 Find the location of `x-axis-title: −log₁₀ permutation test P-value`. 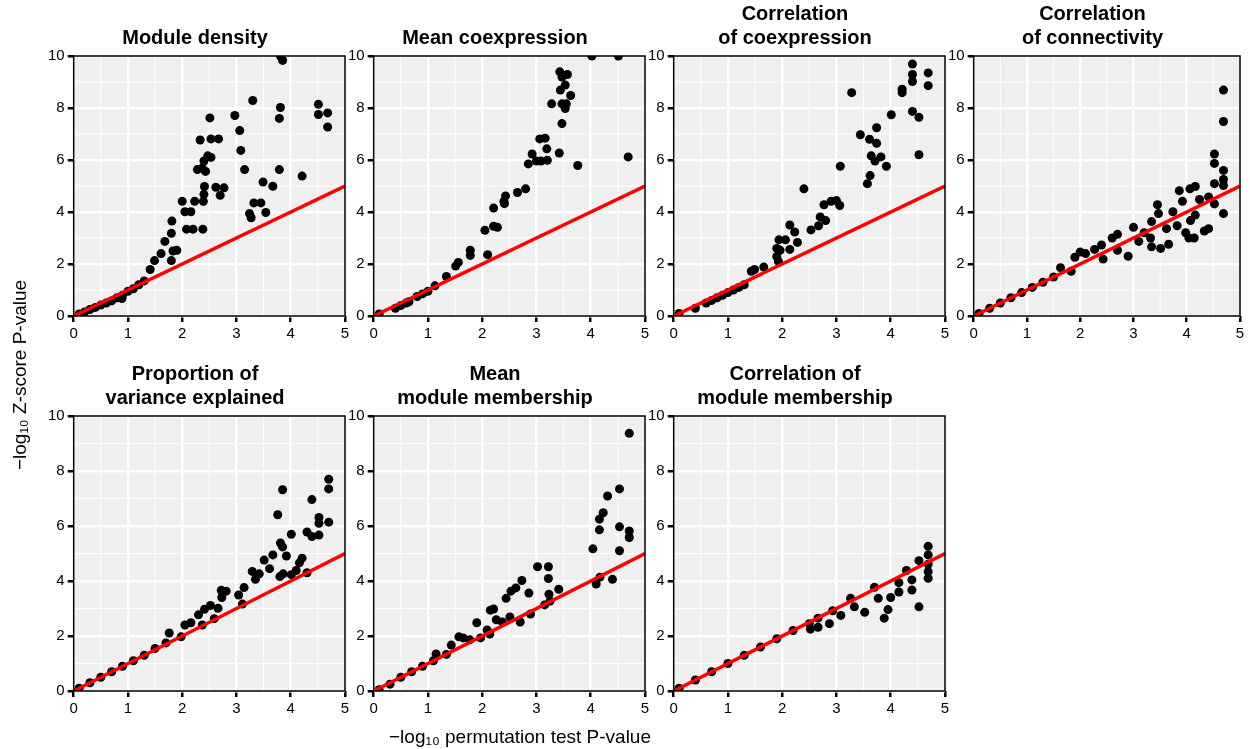

x-axis-title: −log₁₀ permutation test P-value is located at coordinates (520, 737).